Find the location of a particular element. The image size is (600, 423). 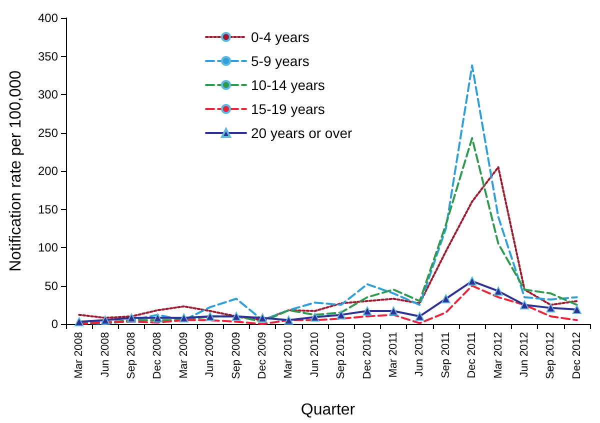

y-tick-label: 150 is located at coordinates (48, 209).